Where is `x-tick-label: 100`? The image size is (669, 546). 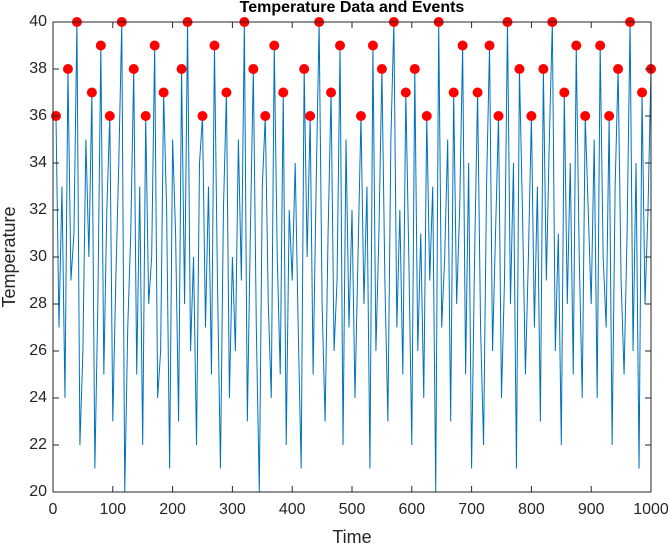 x-tick-label: 100 is located at coordinates (112, 509).